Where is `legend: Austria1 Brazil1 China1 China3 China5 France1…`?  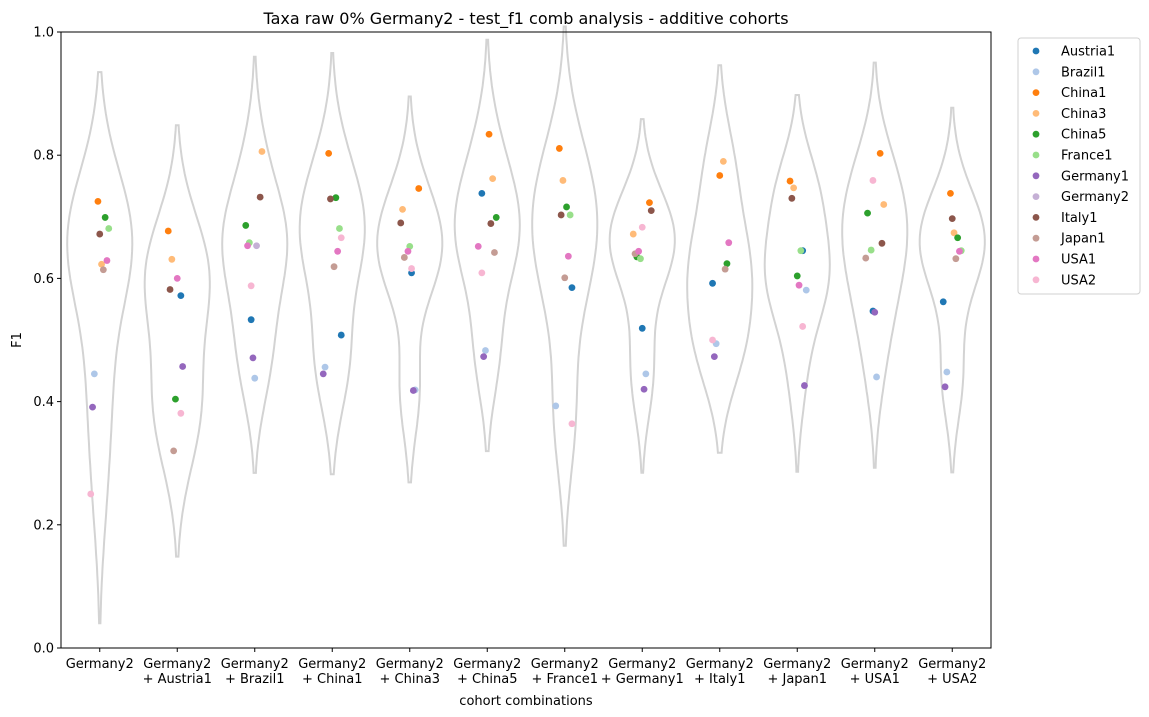
legend: Austria1 Brazil1 China1 China3 China5 France1… is located at coordinates (1079, 166).